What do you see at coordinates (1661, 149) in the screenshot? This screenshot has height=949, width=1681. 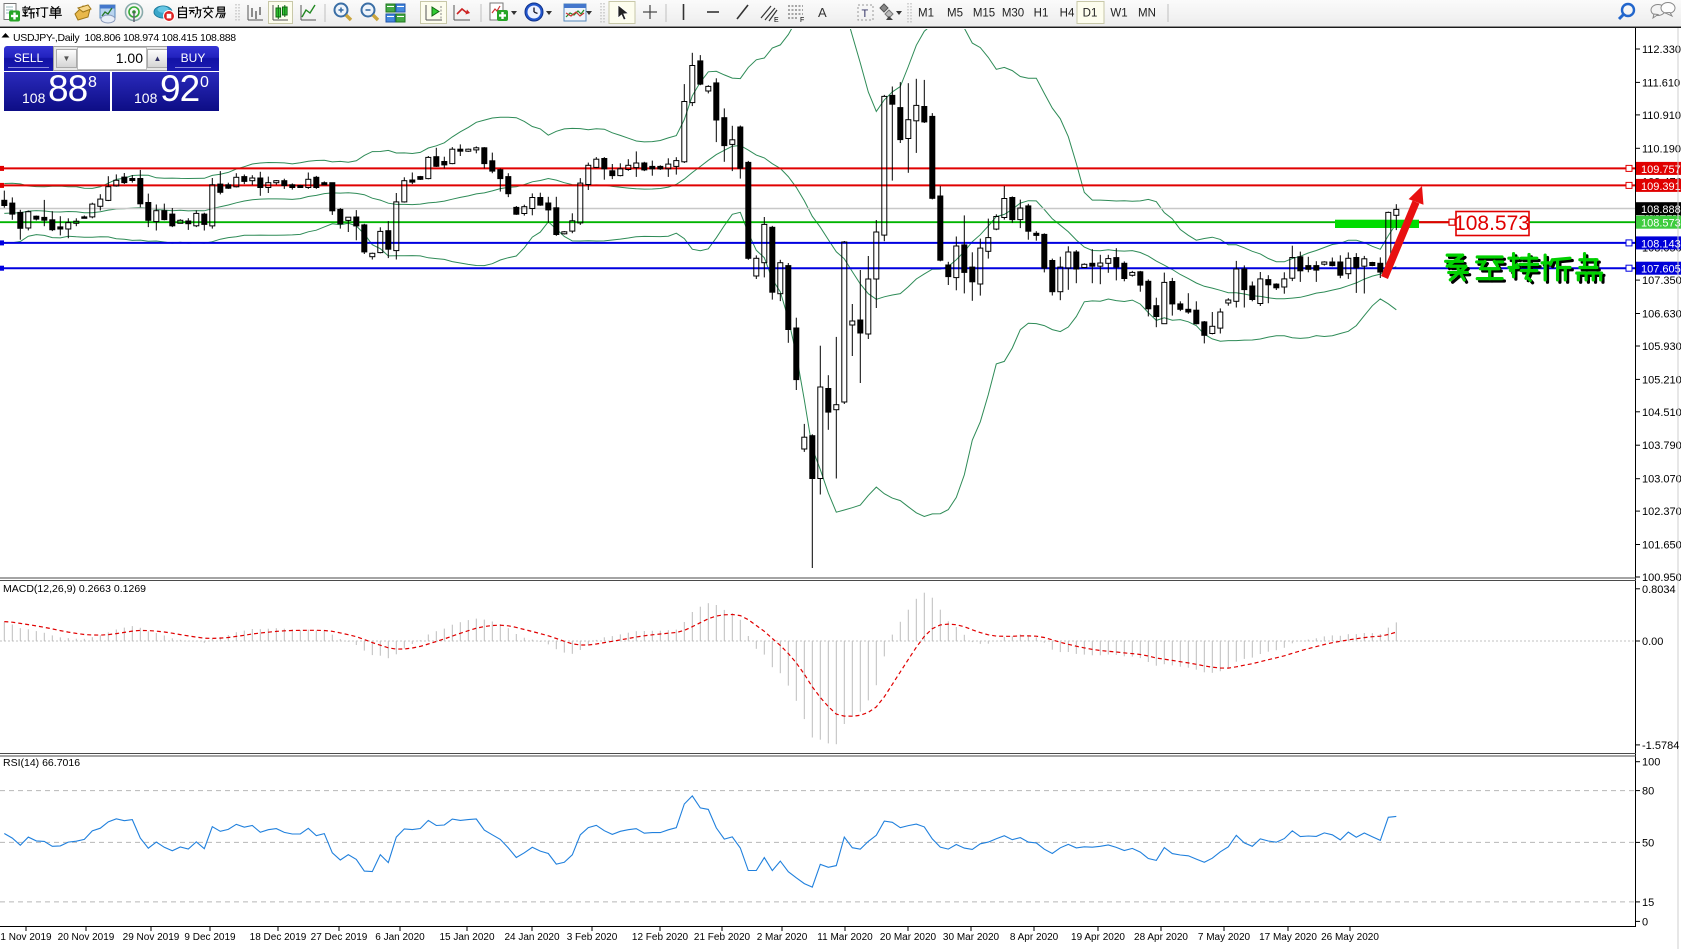 I see `svg-text: 110.190` at bounding box center [1661, 149].